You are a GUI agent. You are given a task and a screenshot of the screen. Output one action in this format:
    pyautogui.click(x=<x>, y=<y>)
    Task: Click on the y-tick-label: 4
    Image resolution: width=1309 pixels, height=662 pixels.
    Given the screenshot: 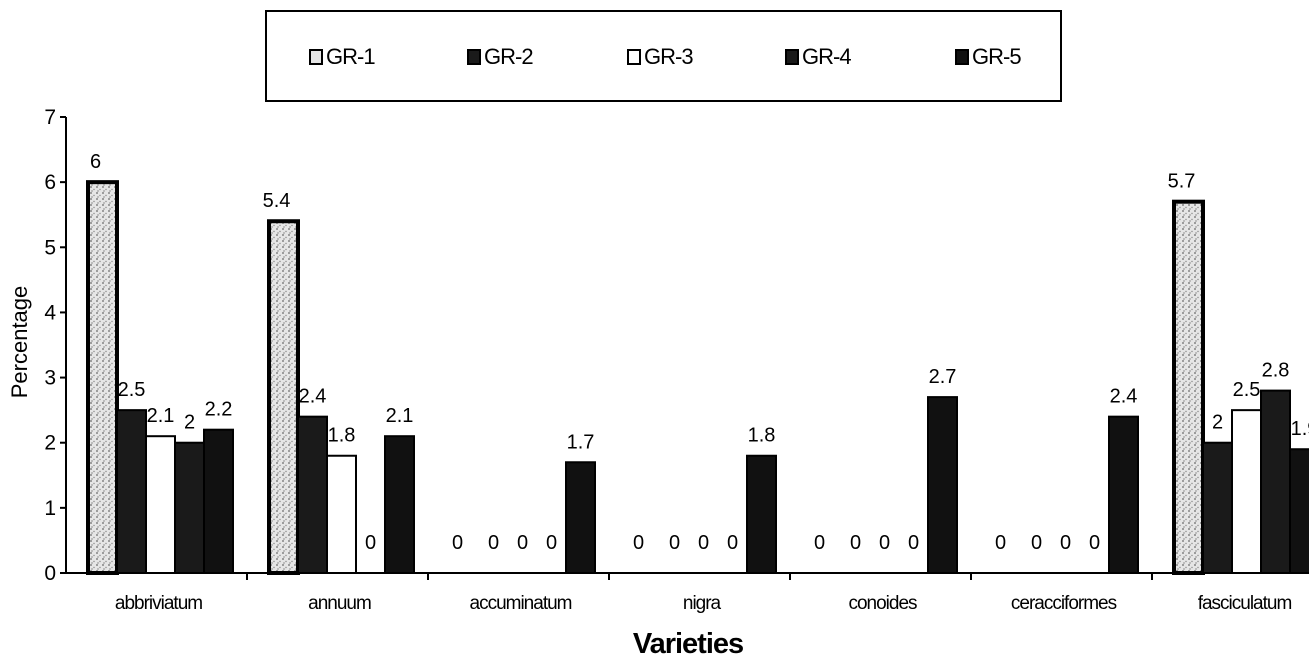 What is the action you would take?
    pyautogui.click(x=50, y=312)
    